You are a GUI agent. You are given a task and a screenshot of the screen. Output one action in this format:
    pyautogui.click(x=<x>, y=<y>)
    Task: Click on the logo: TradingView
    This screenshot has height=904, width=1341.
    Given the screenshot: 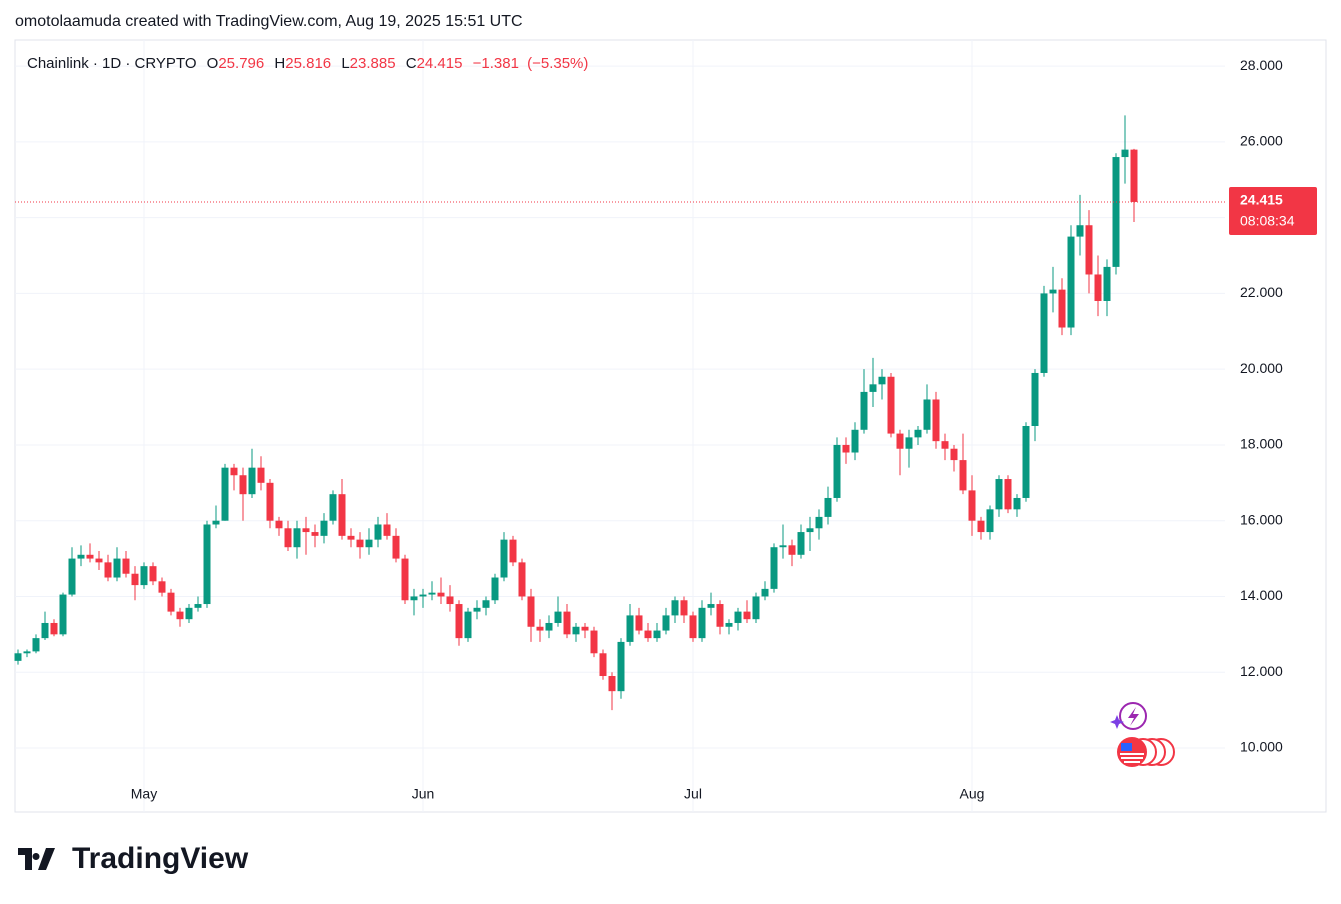 What is the action you would take?
    pyautogui.click(x=133, y=858)
    